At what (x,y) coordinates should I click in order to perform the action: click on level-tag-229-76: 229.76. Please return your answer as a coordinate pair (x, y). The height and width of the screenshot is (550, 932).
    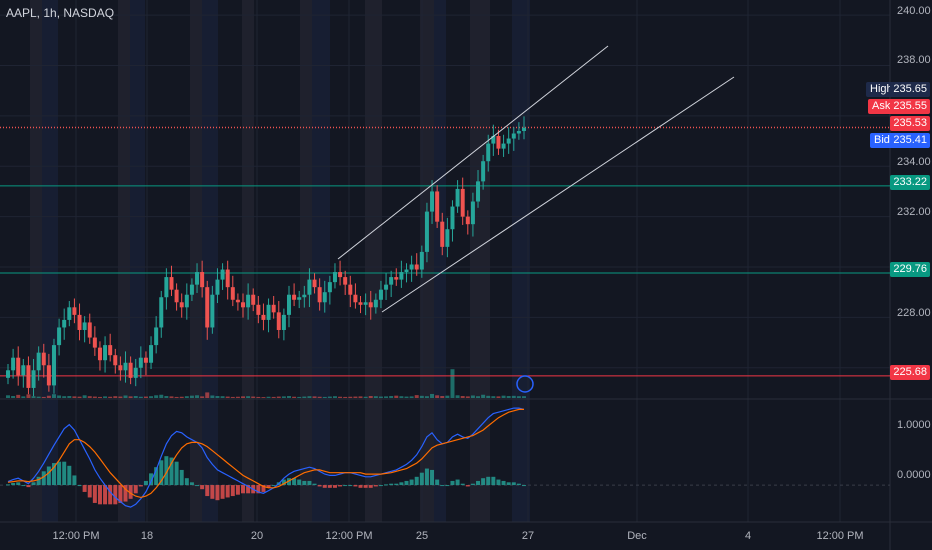
    Looking at the image, I should click on (910, 269).